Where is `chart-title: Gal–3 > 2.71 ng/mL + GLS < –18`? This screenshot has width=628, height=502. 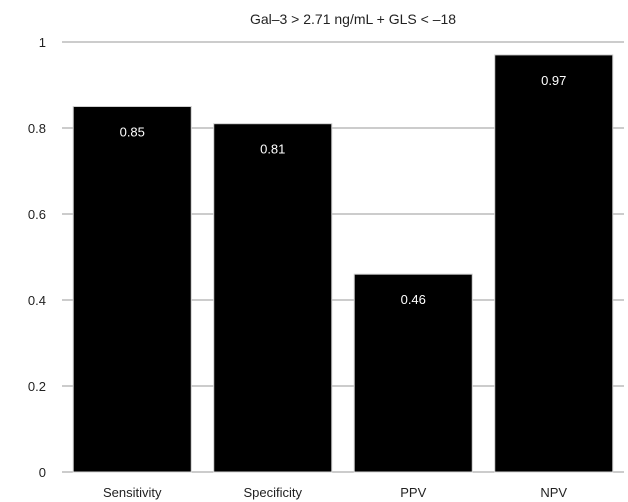 chart-title: Gal–3 > 2.71 ng/mL + GLS < –18 is located at coordinates (353, 19).